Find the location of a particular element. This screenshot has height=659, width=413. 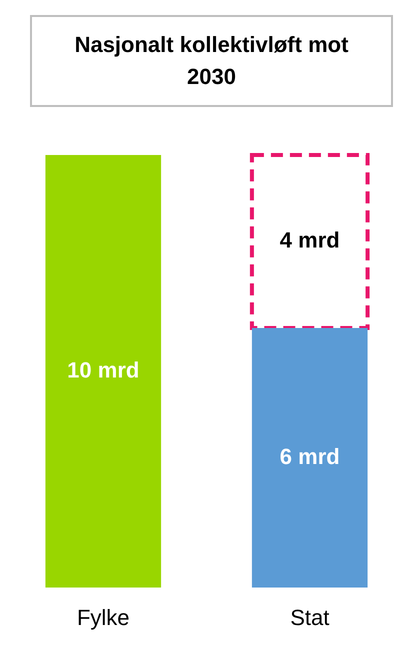

data-label: 10 mrd is located at coordinates (103, 369).